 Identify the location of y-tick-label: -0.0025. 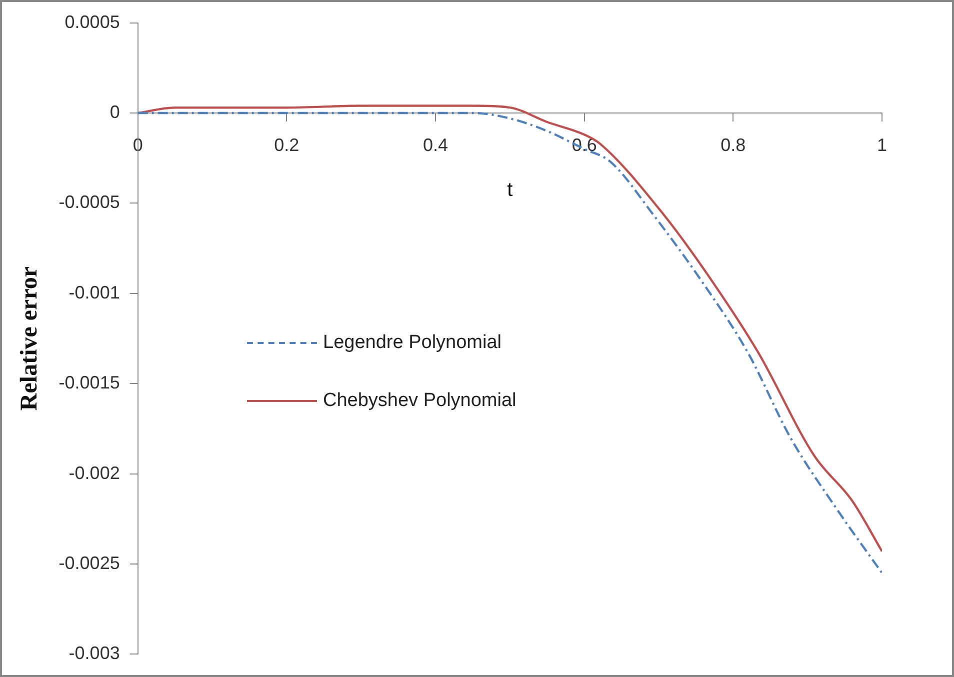
(89, 562).